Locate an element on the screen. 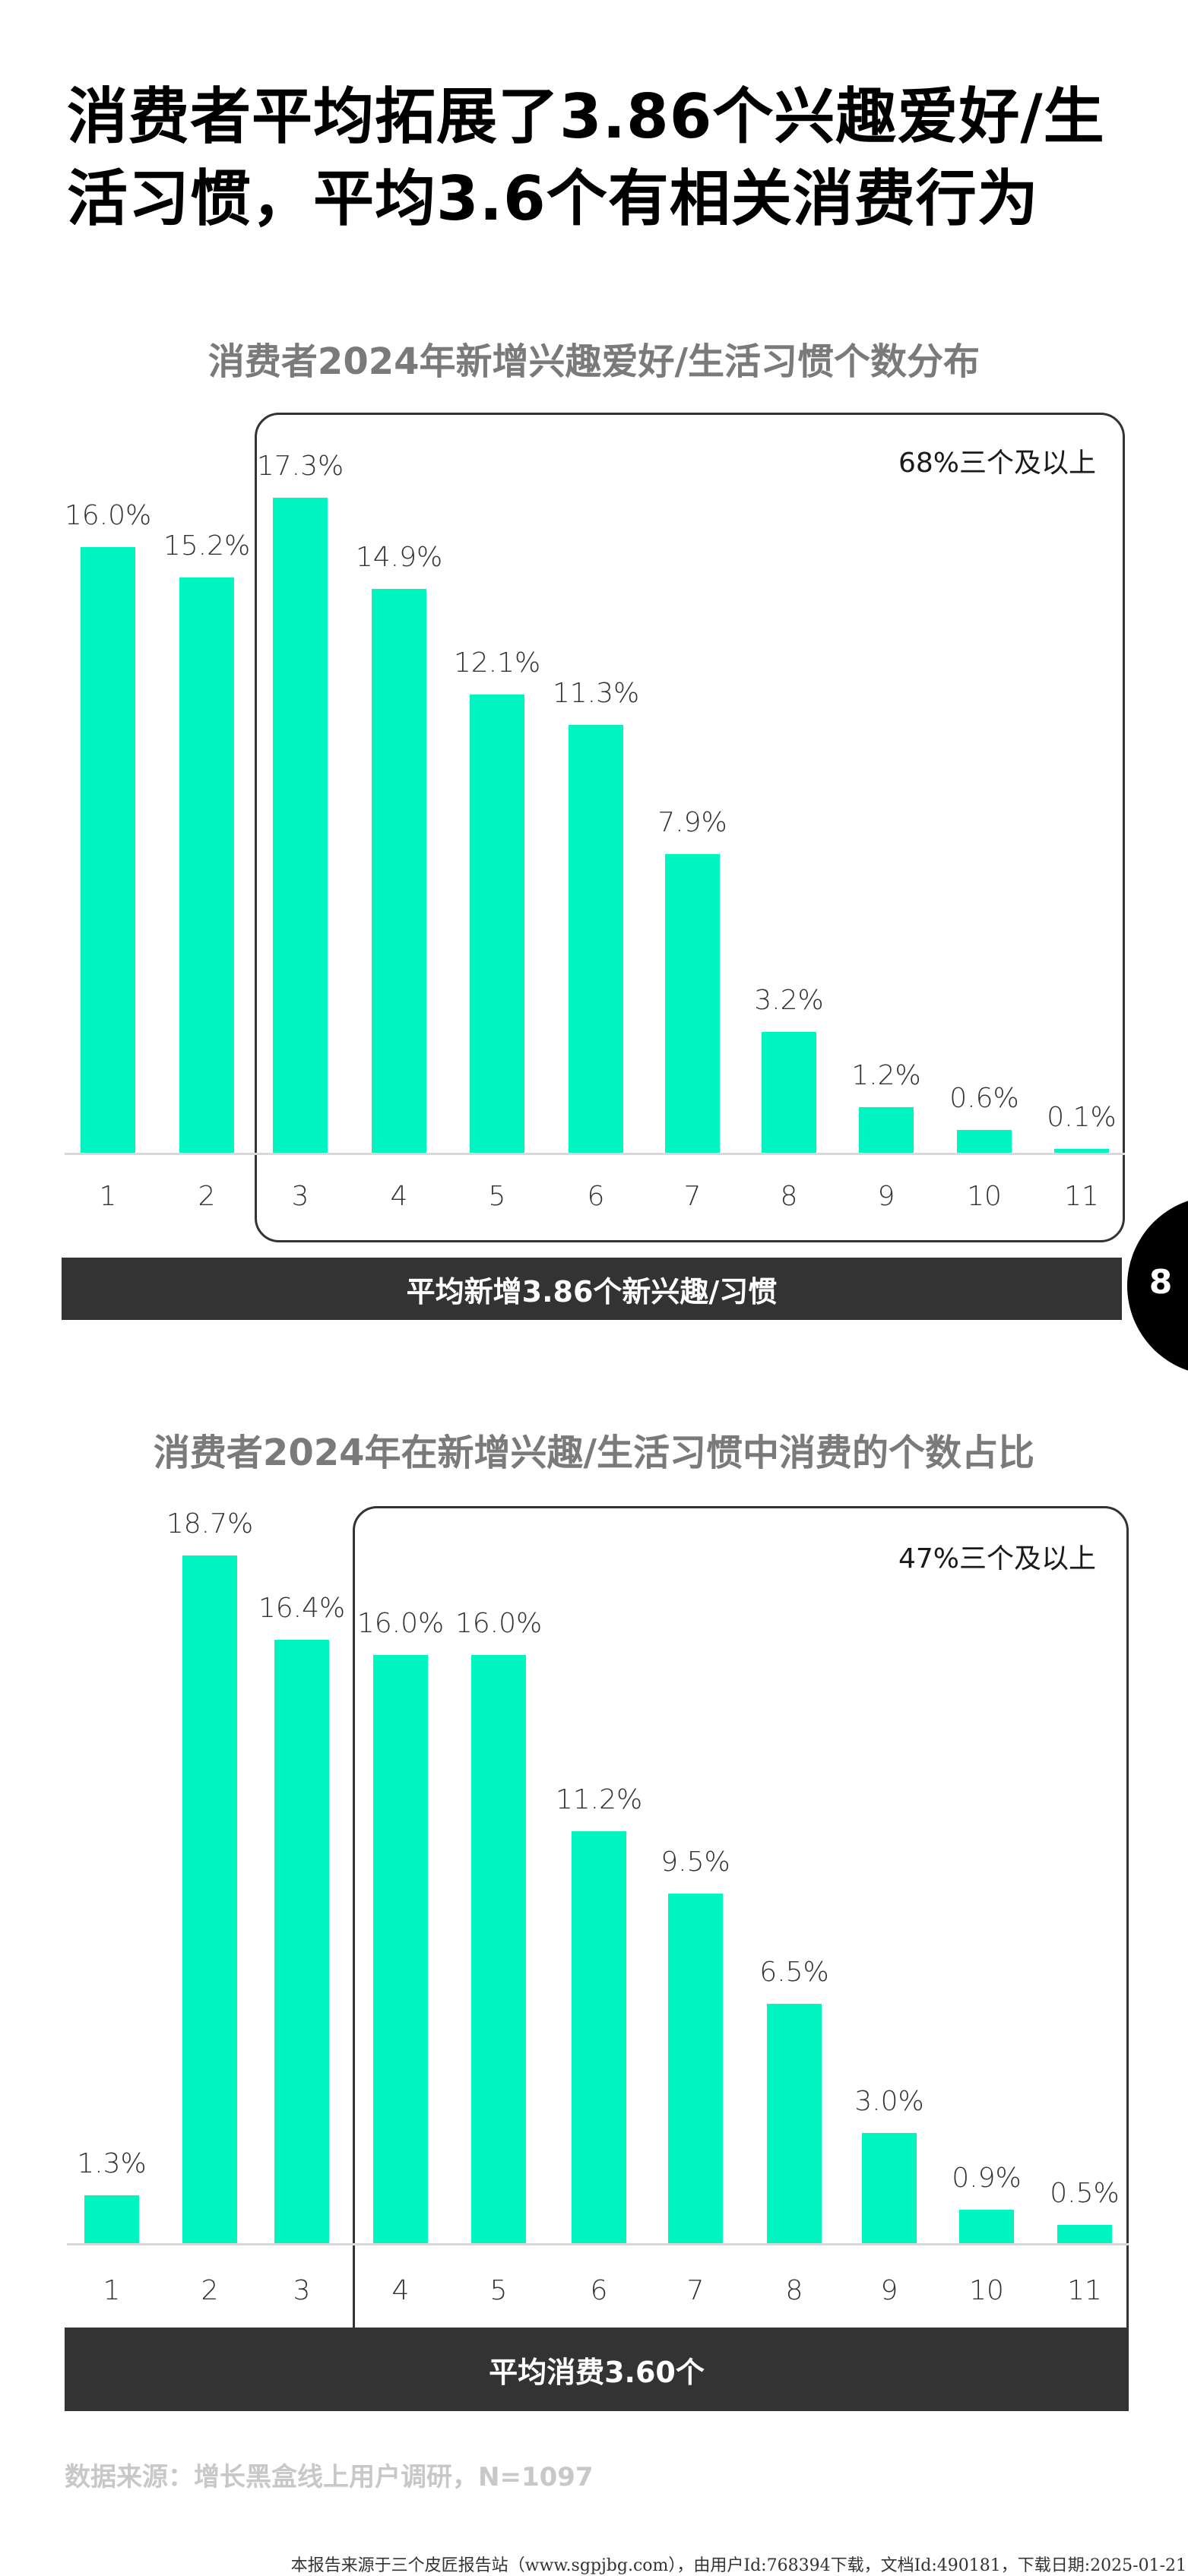 The height and width of the screenshot is (2576, 1188). chart1-box-note: 68%三个及以上 is located at coordinates (997, 463).